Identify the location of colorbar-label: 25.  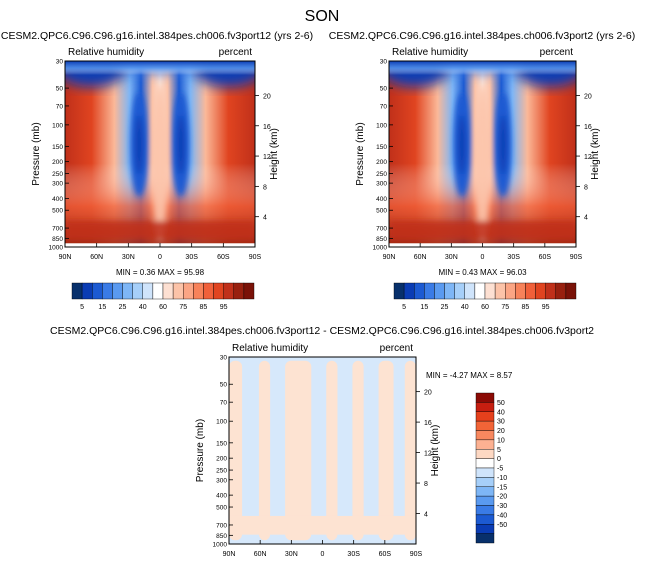
(123, 307).